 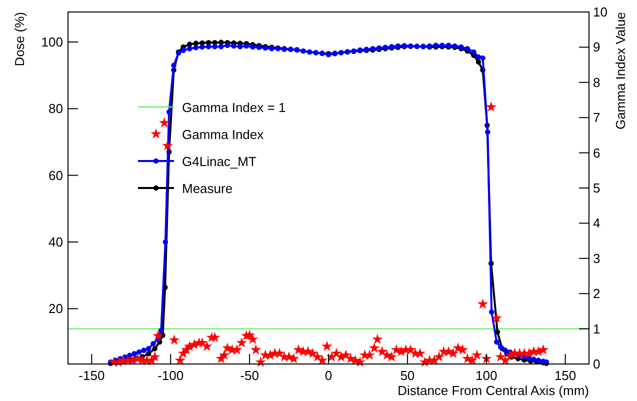 I want to click on y2-tick-label: 1, so click(x=596, y=328).